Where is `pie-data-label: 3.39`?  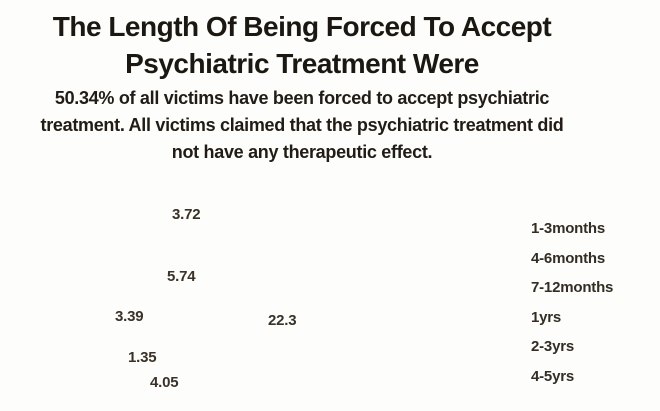
pie-data-label: 3.39 is located at coordinates (129, 316).